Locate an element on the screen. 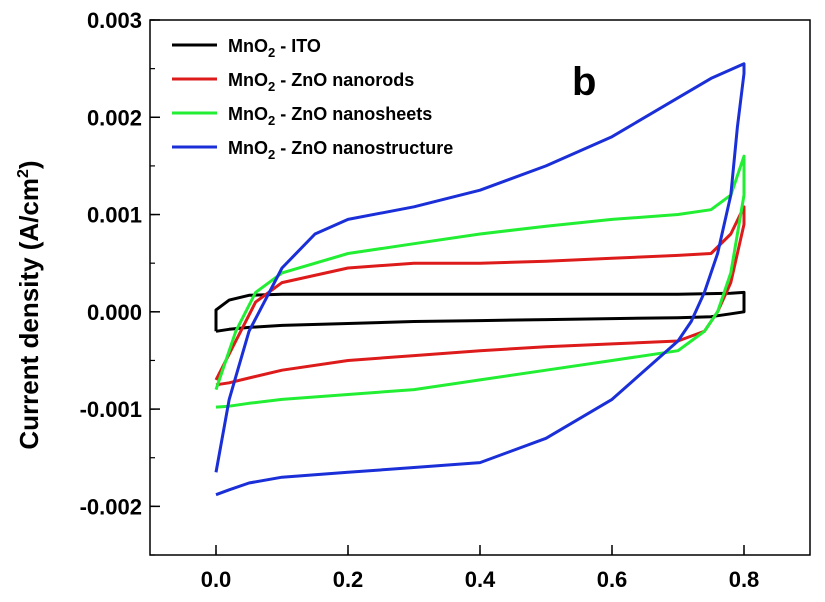 This screenshot has width=825, height=602. y-tick-label: -0.001 is located at coordinates (111, 409).